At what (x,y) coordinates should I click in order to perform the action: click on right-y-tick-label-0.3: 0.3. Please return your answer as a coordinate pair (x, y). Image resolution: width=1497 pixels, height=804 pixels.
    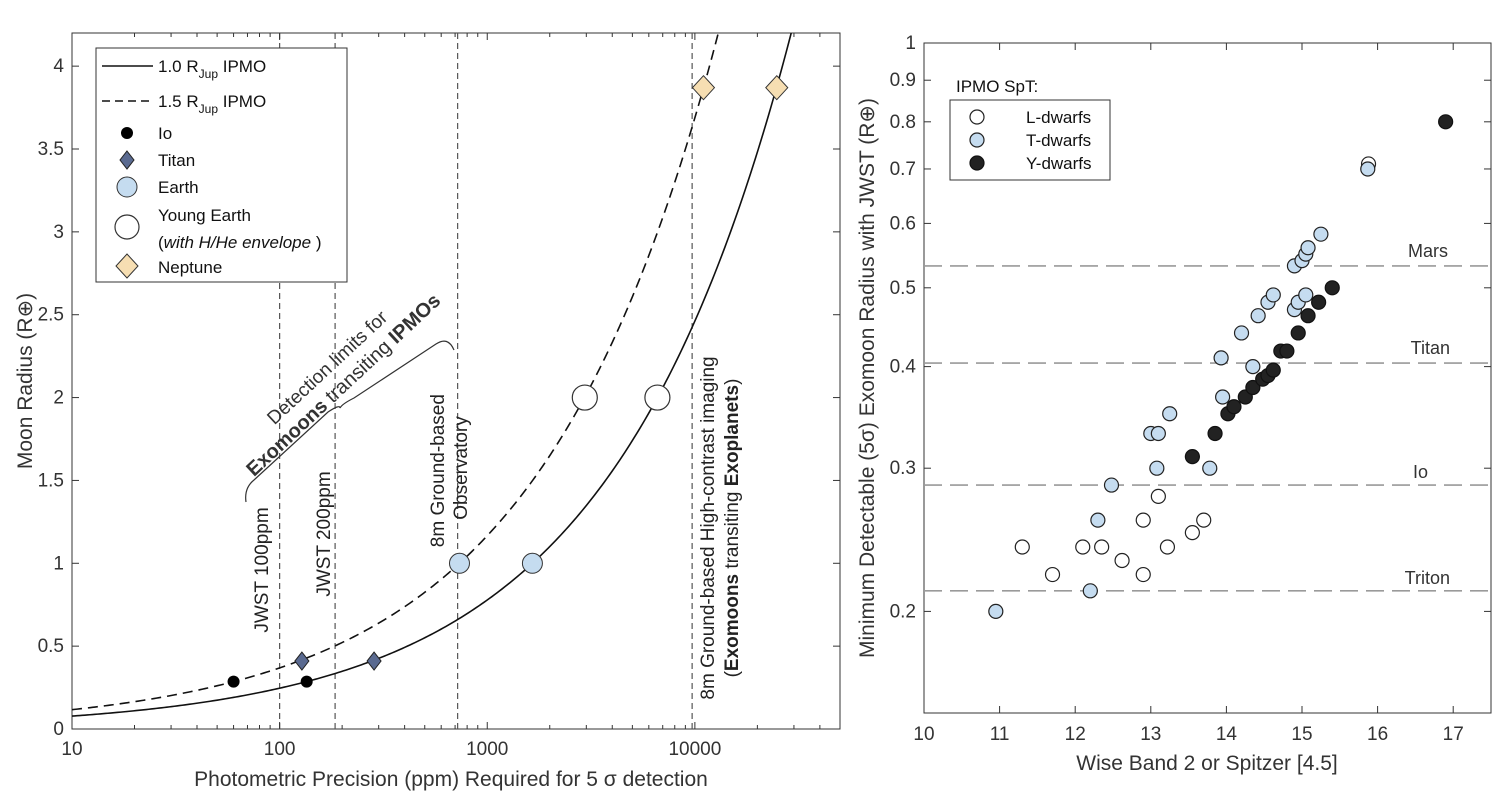
    Looking at the image, I should click on (903, 468).